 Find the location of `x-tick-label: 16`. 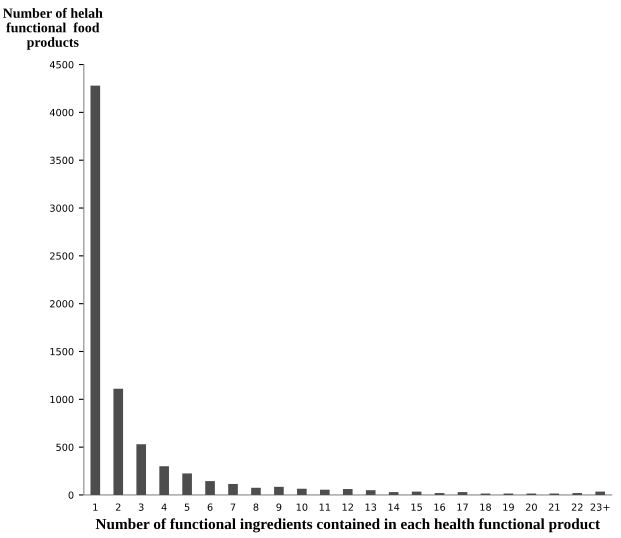

x-tick-label: 16 is located at coordinates (440, 507).